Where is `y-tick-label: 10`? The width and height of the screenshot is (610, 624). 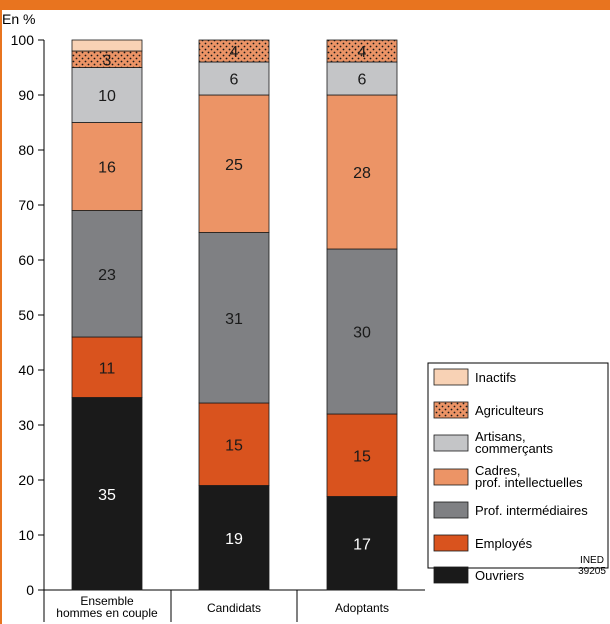 y-tick-label: 10 is located at coordinates (26, 535).